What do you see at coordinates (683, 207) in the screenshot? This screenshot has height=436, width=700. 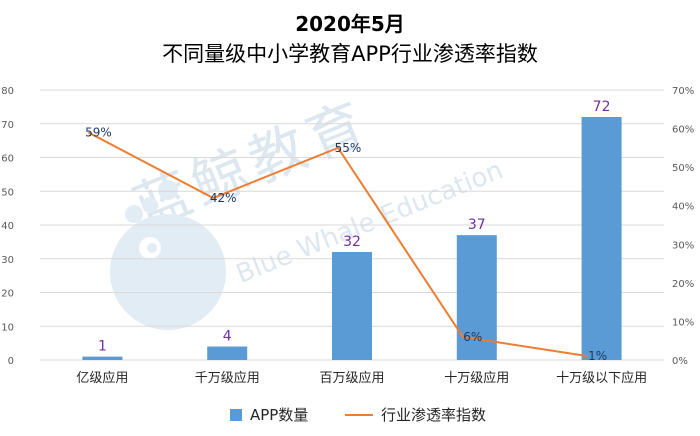 I see `right-tick-label: 40%` at bounding box center [683, 207].